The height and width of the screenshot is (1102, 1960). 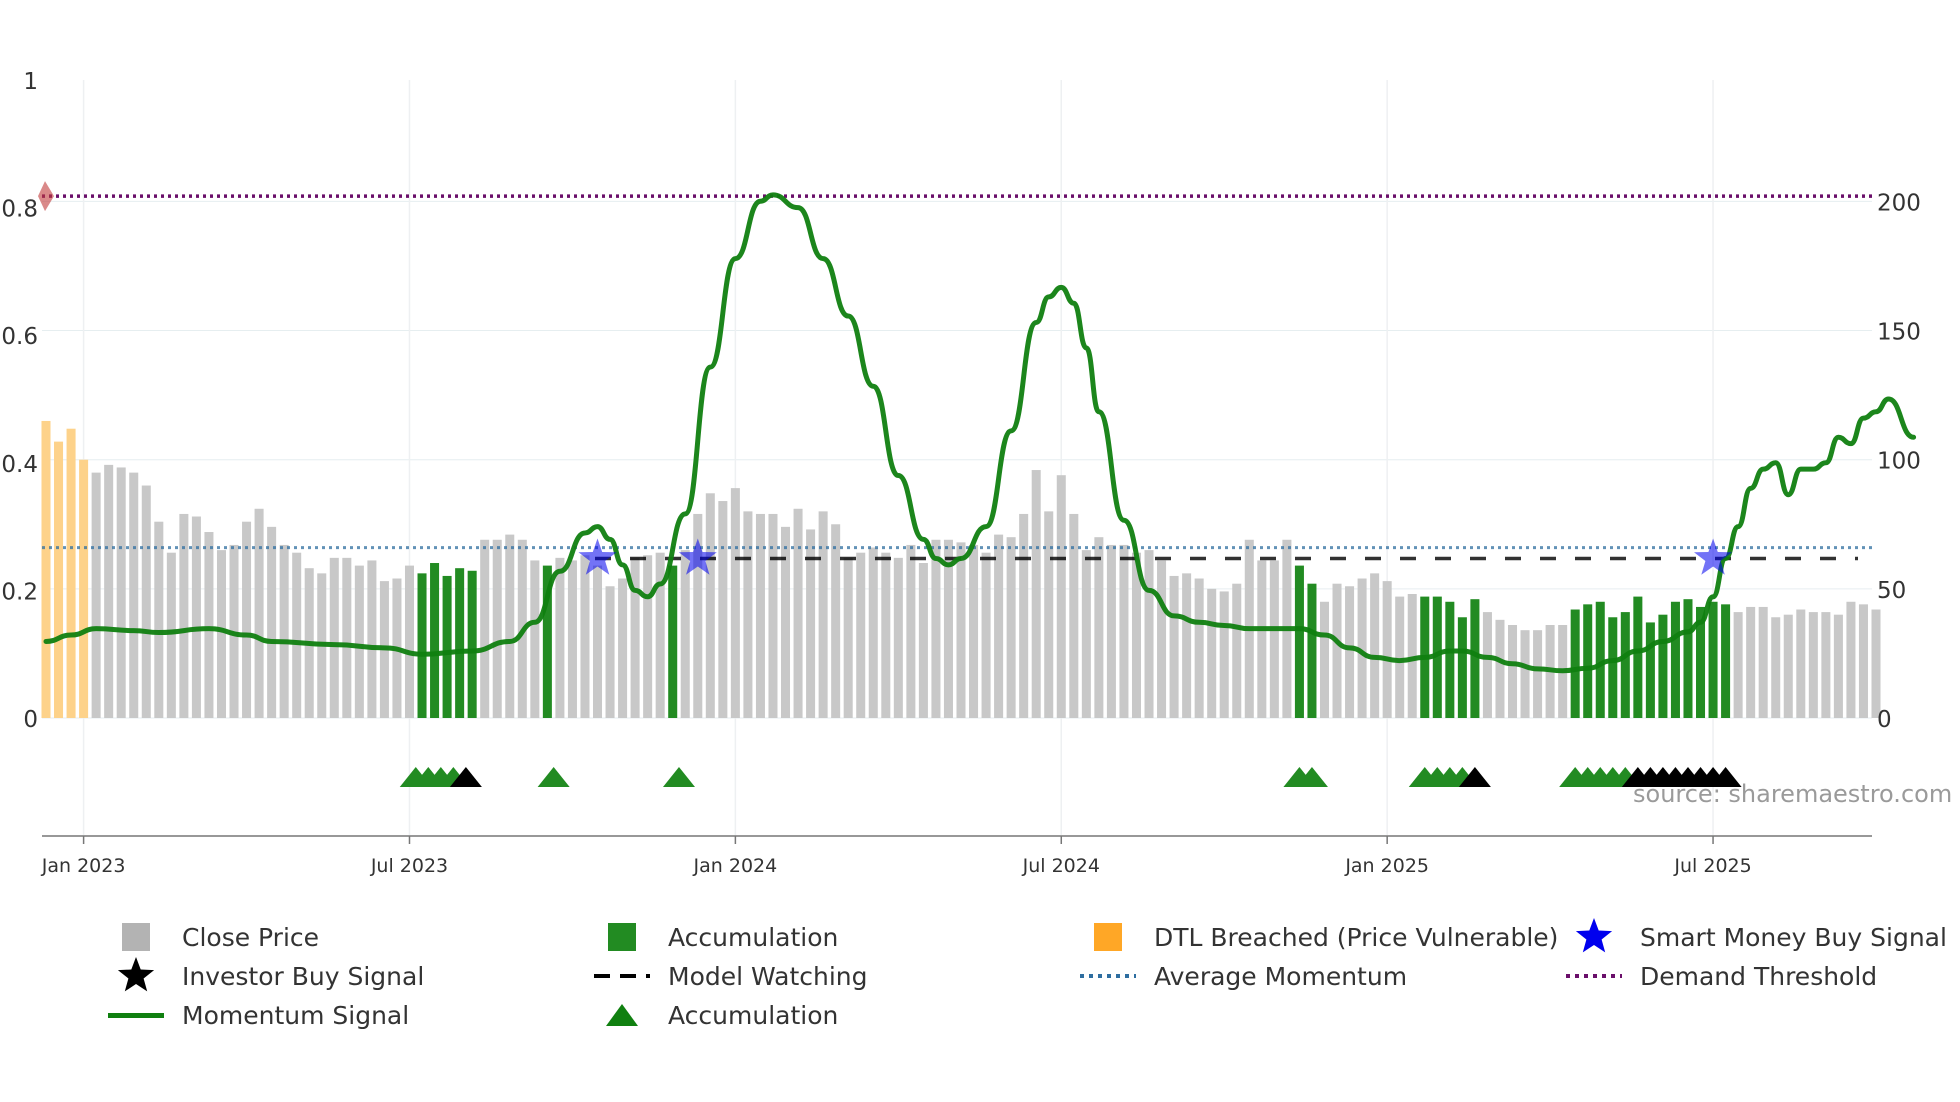 What do you see at coordinates (1712, 866) in the screenshot?
I see `x-tick-label: Jul 2025` at bounding box center [1712, 866].